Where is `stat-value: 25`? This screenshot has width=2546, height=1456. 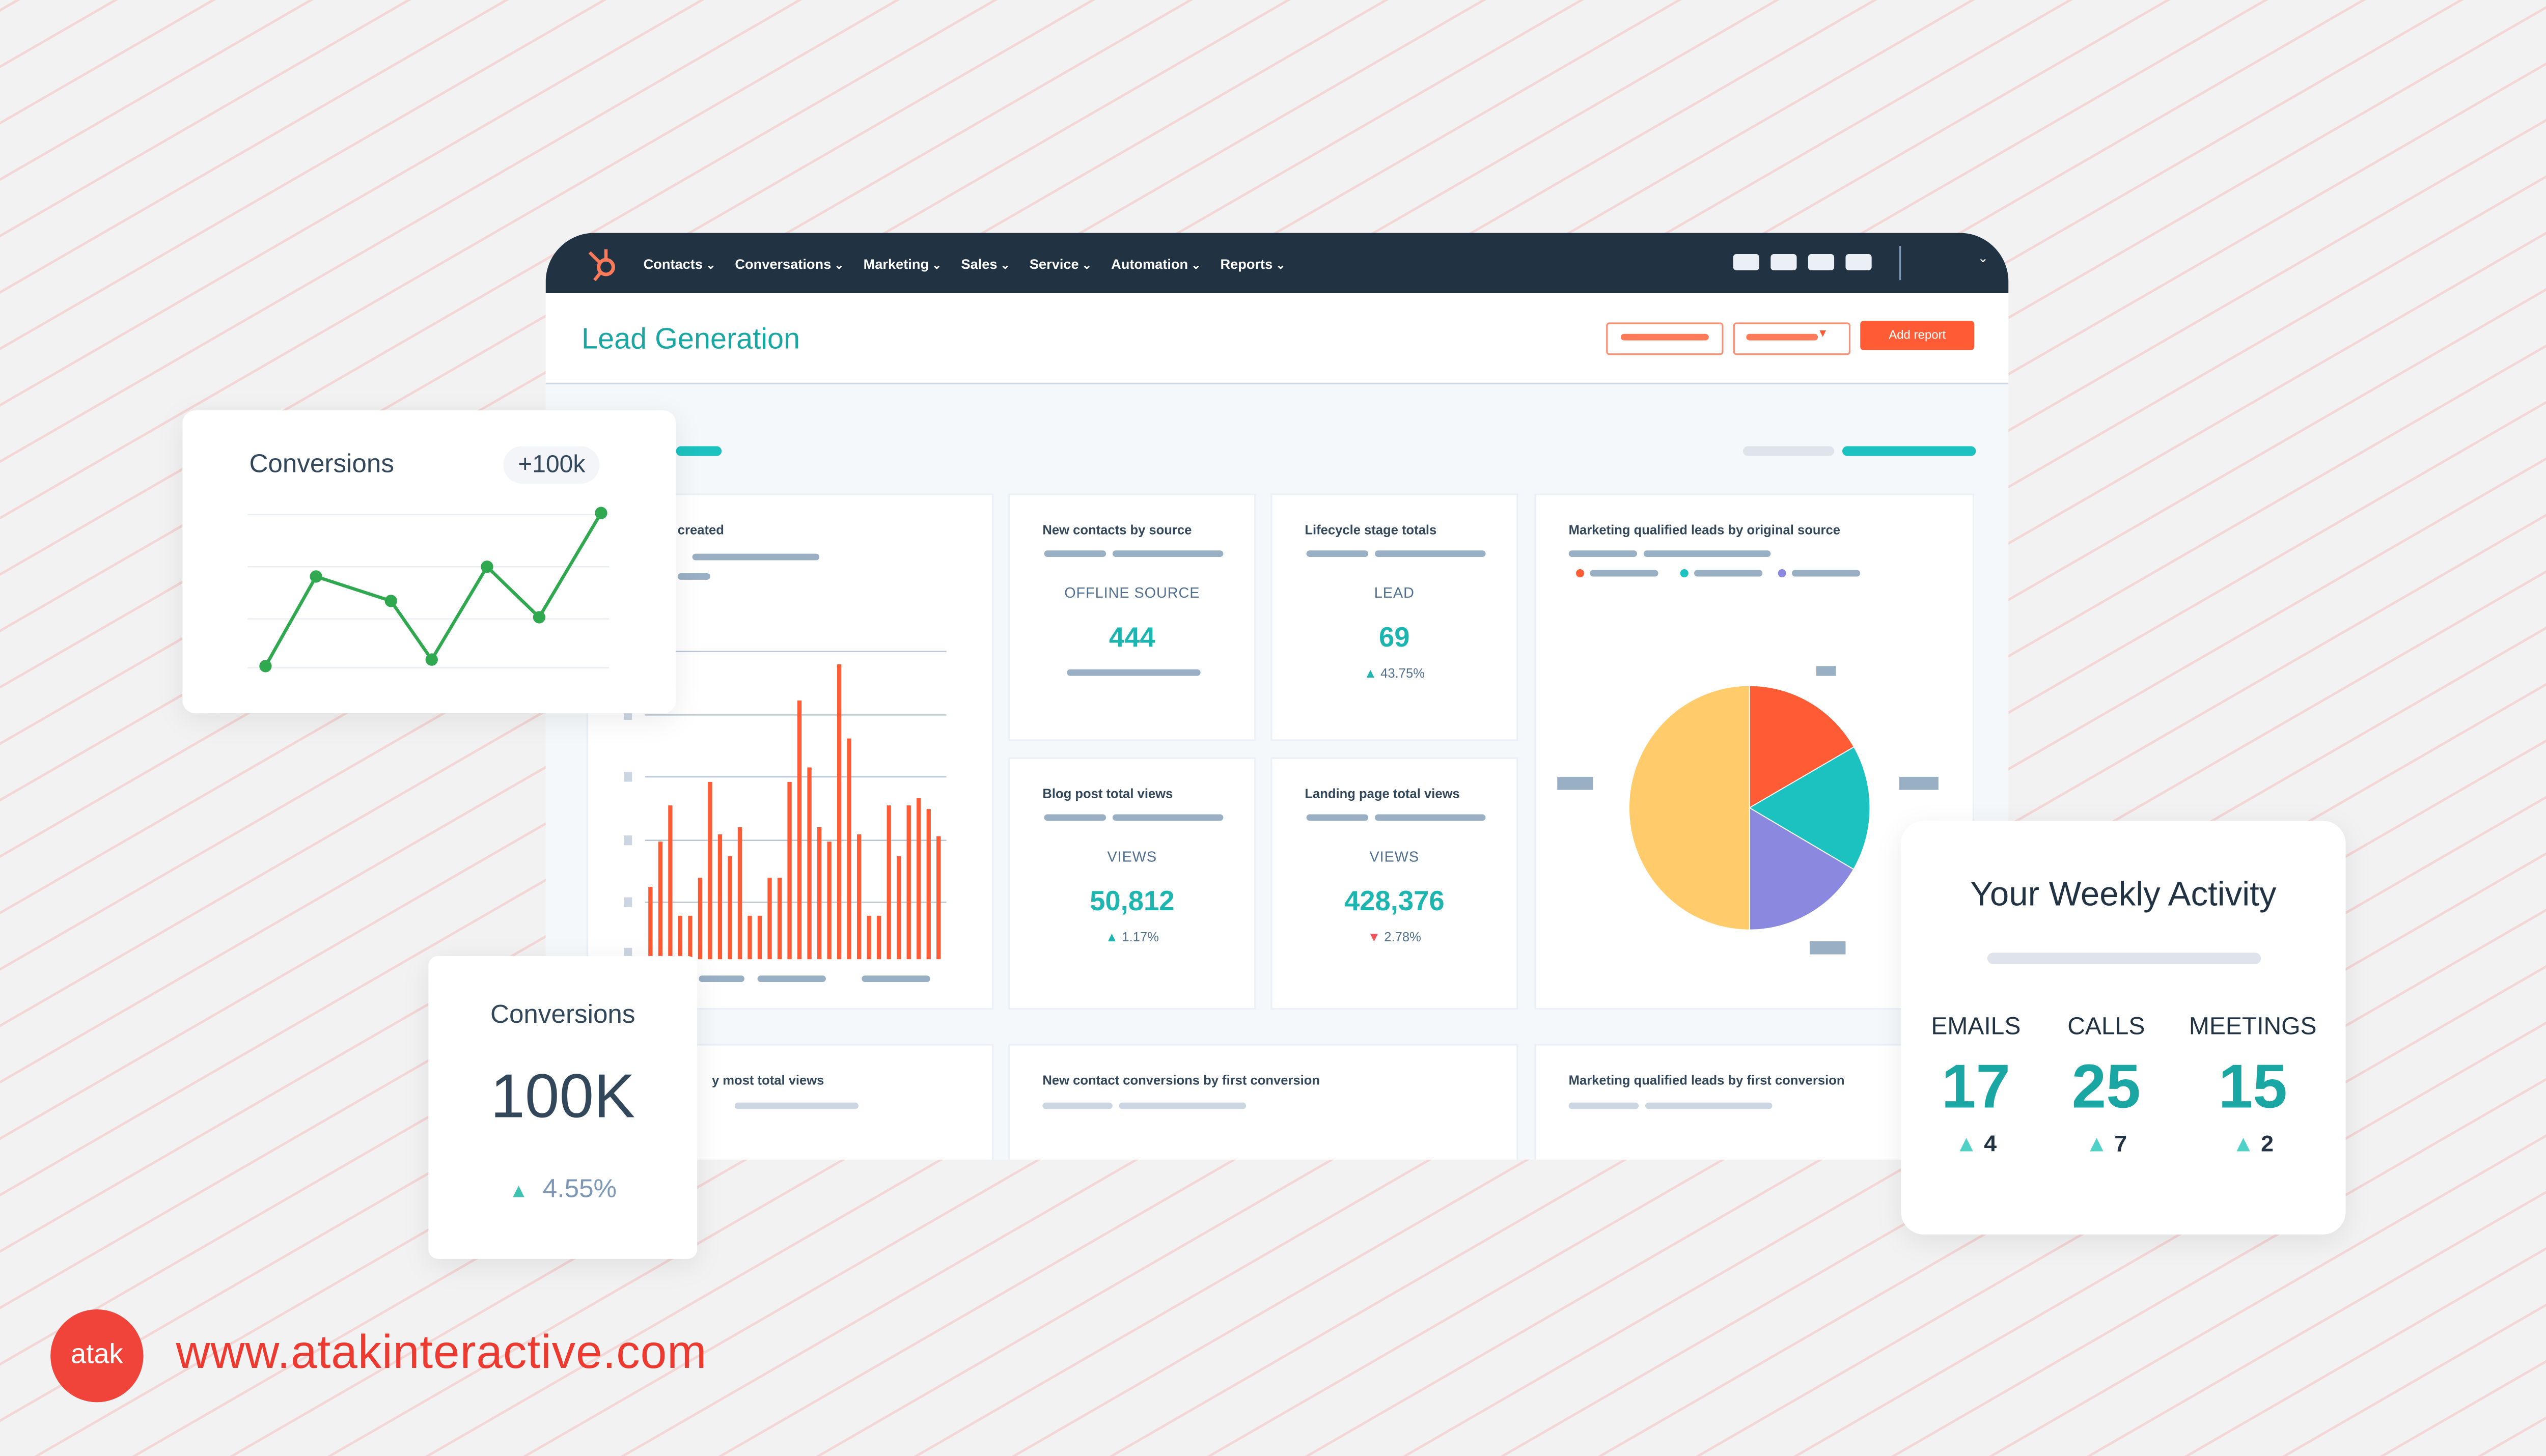
stat-value: 25 is located at coordinates (2106, 1088).